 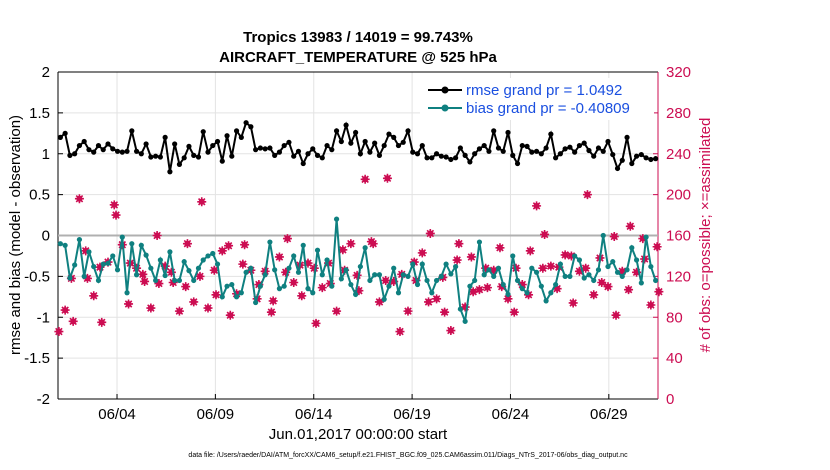 I want to click on x-tick-label: 06/09, so click(x=216, y=414).